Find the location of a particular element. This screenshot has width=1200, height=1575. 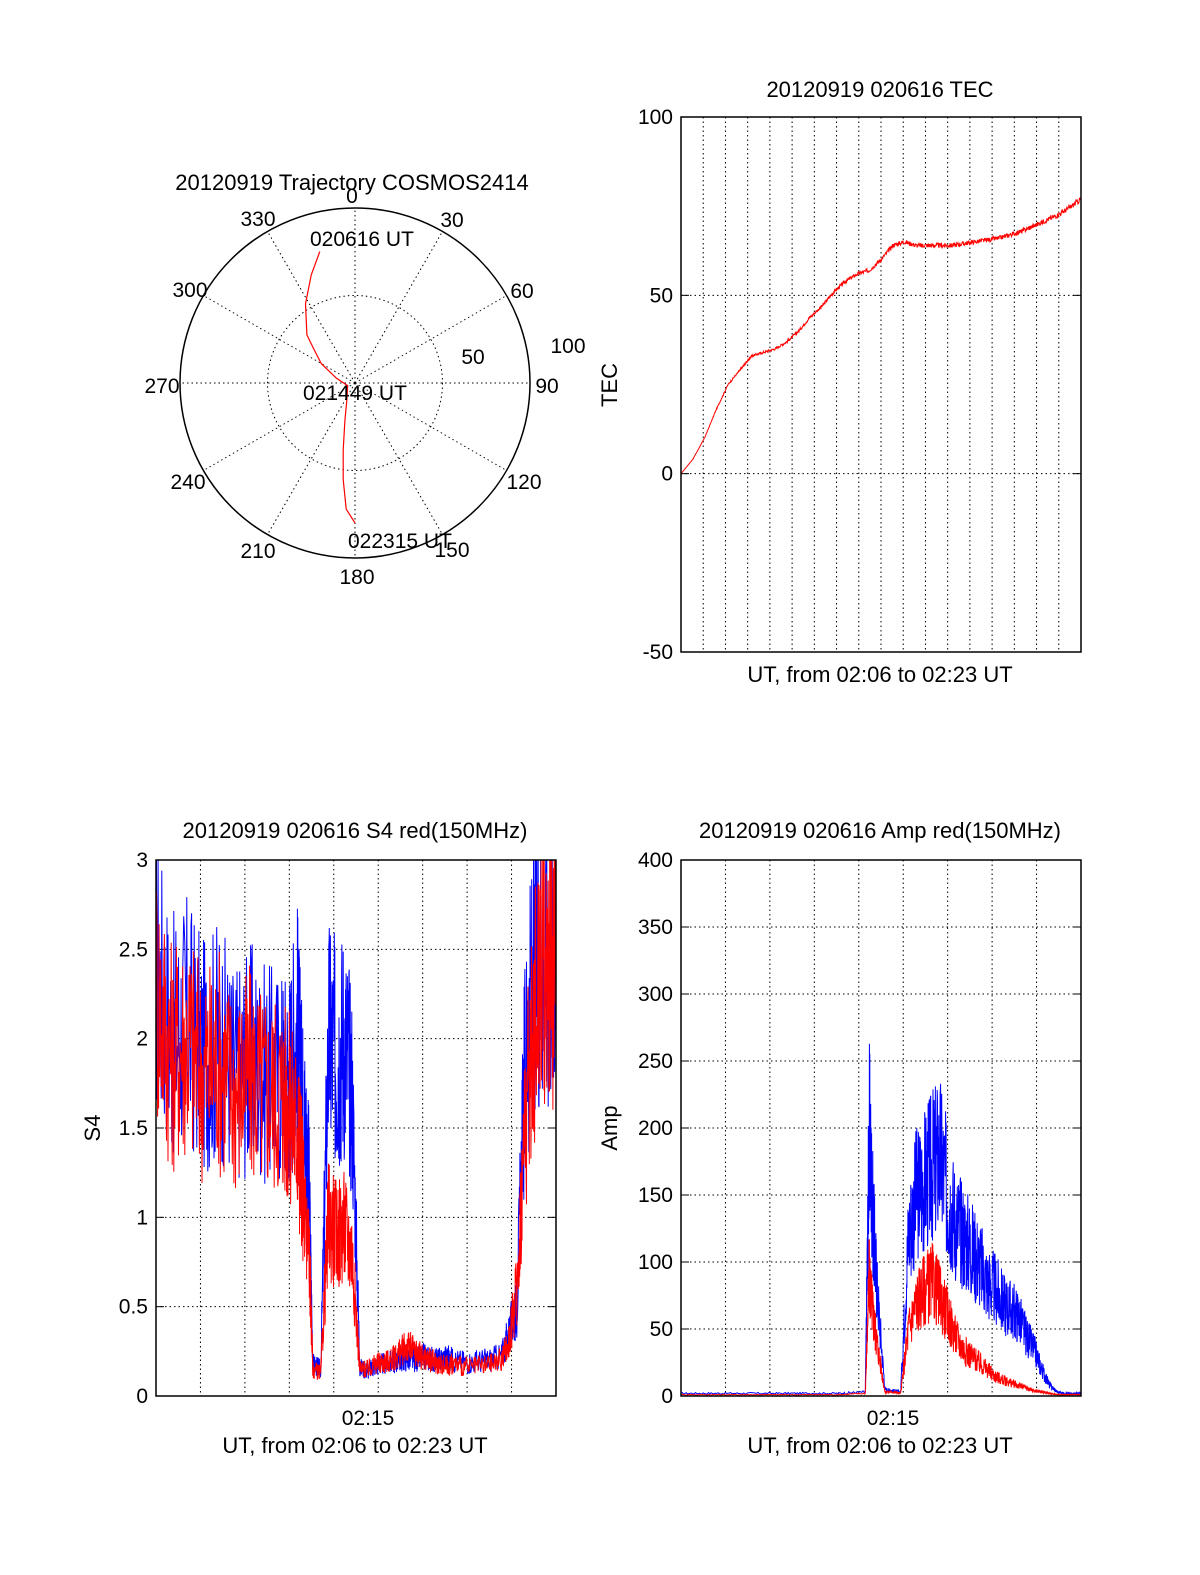

azimuth-label-120: 120 is located at coordinates (523, 482).